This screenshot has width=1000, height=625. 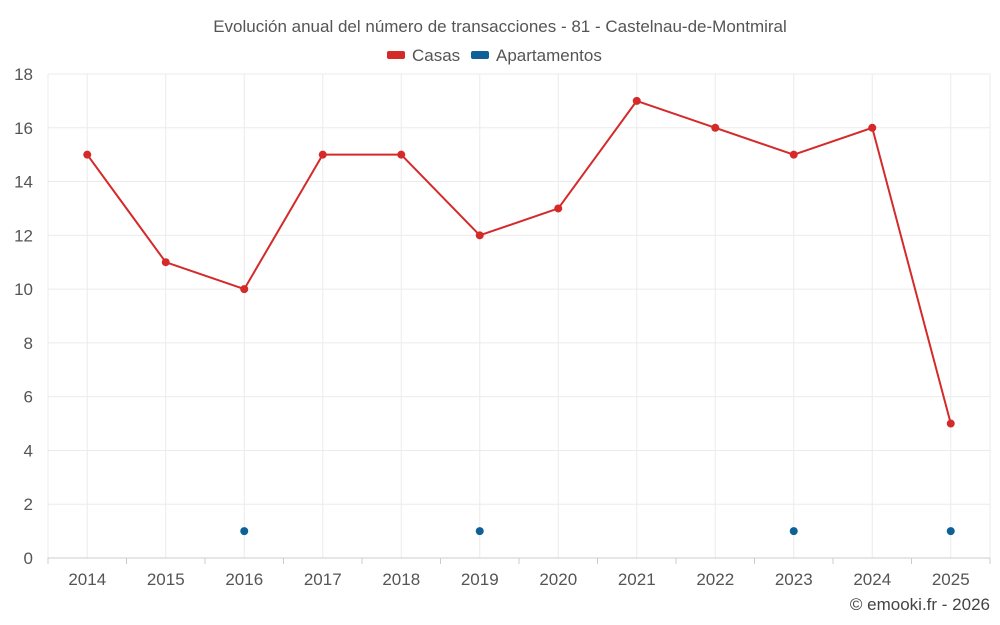 What do you see at coordinates (436, 55) in the screenshot?
I see `legend-label-casas: Casas` at bounding box center [436, 55].